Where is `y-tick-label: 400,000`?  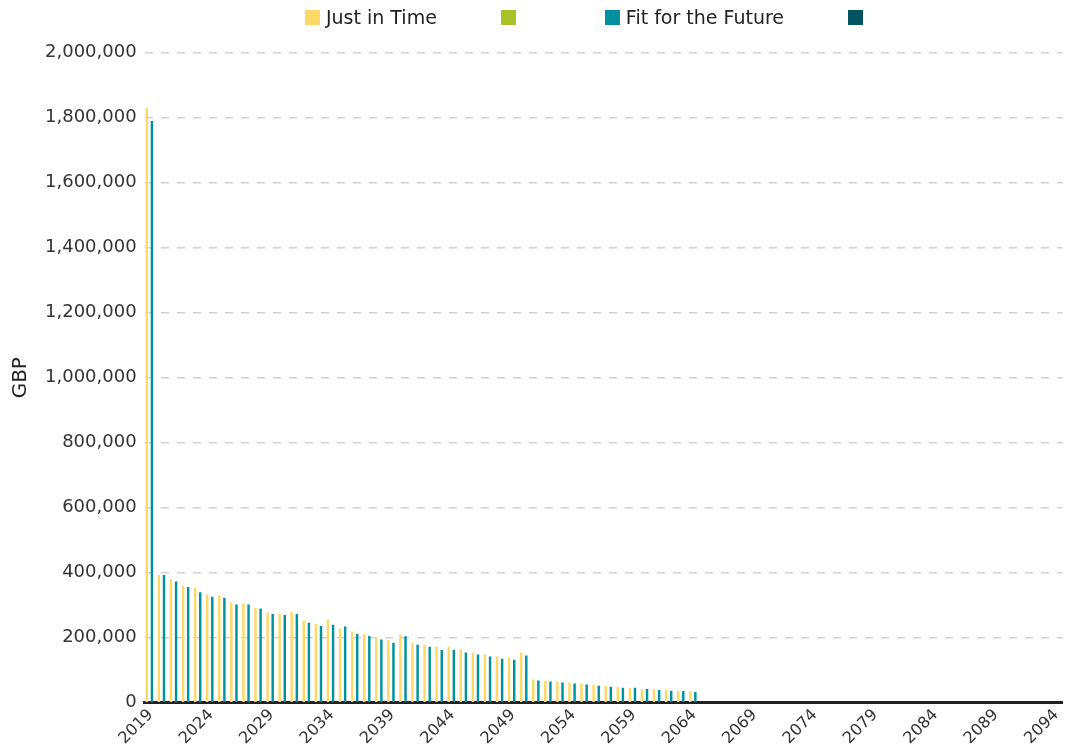 y-tick-label: 400,000 is located at coordinates (99, 571).